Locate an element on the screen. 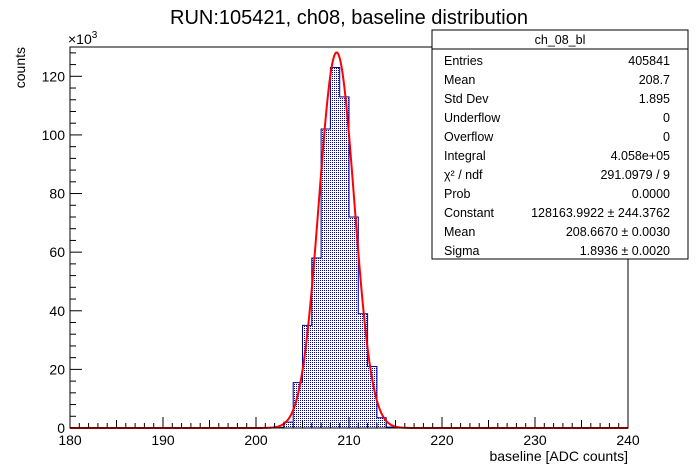  stats-row-label: Std Dev is located at coordinates (466, 99).